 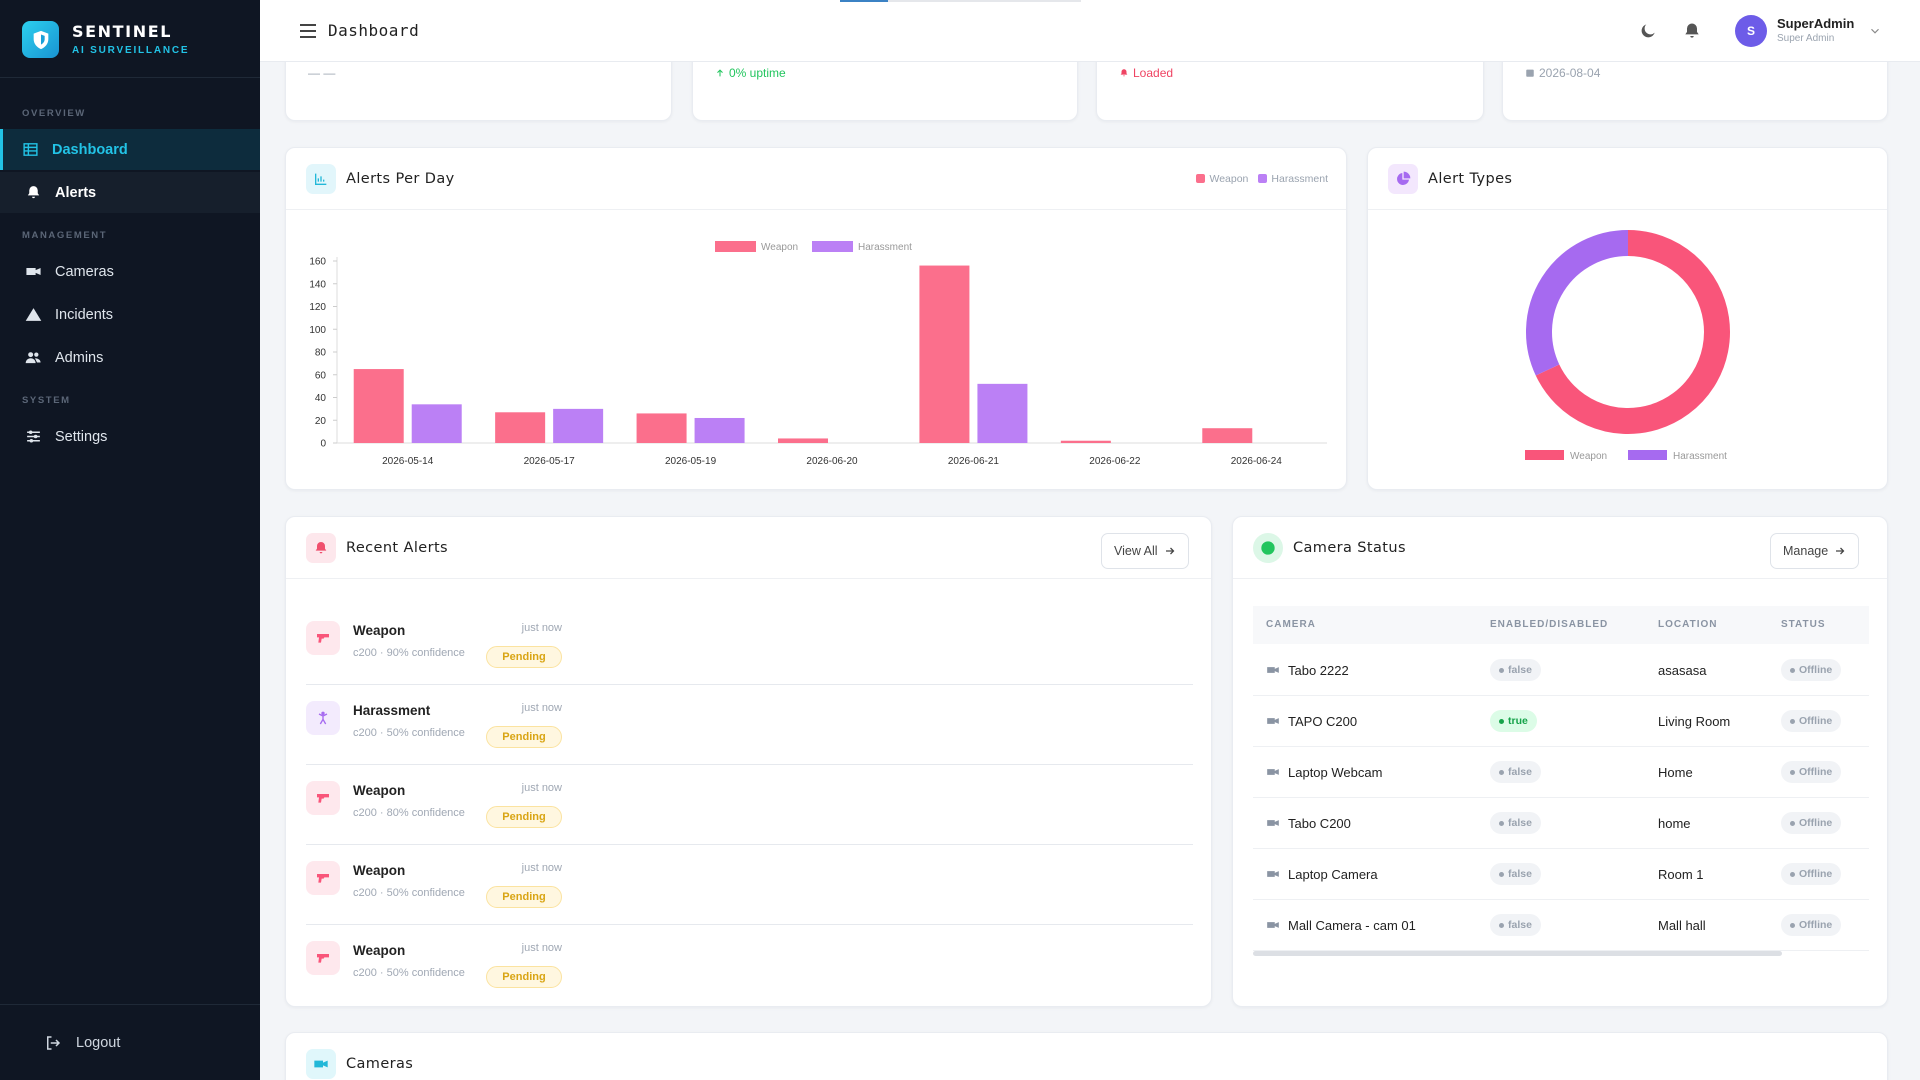 What do you see at coordinates (90, 149) in the screenshot?
I see `nav-item-label: Dashboard` at bounding box center [90, 149].